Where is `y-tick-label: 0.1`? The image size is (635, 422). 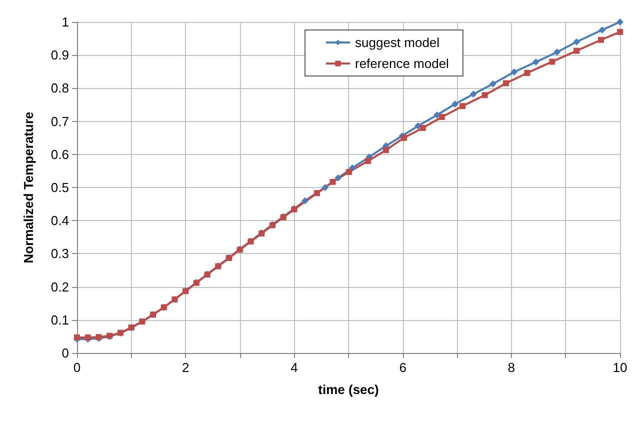 y-tick-label: 0.1 is located at coordinates (59, 320).